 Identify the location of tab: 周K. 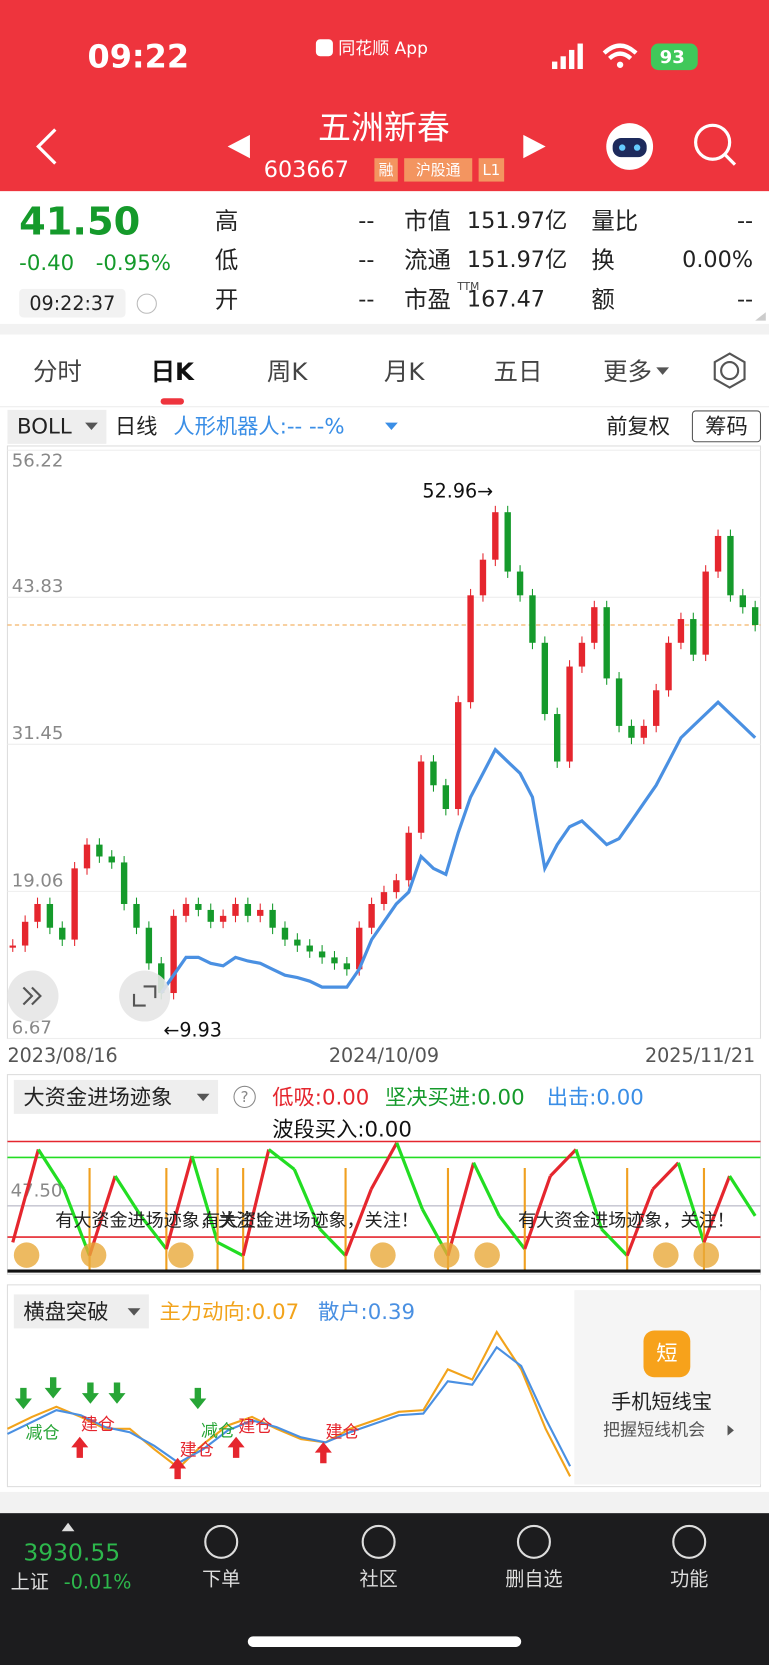
(287, 371).